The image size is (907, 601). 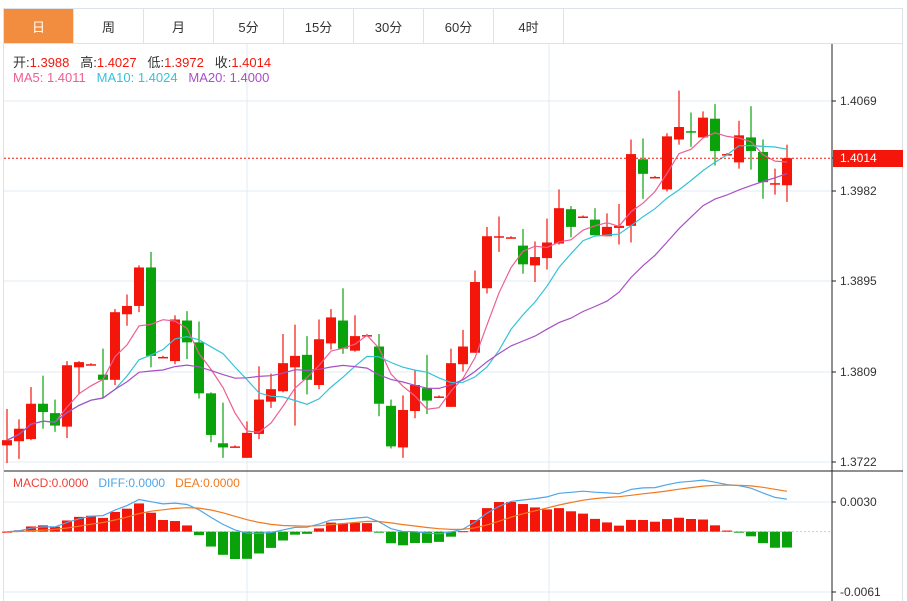 I want to click on macd-tick-label: -0.0061, so click(x=860, y=592).